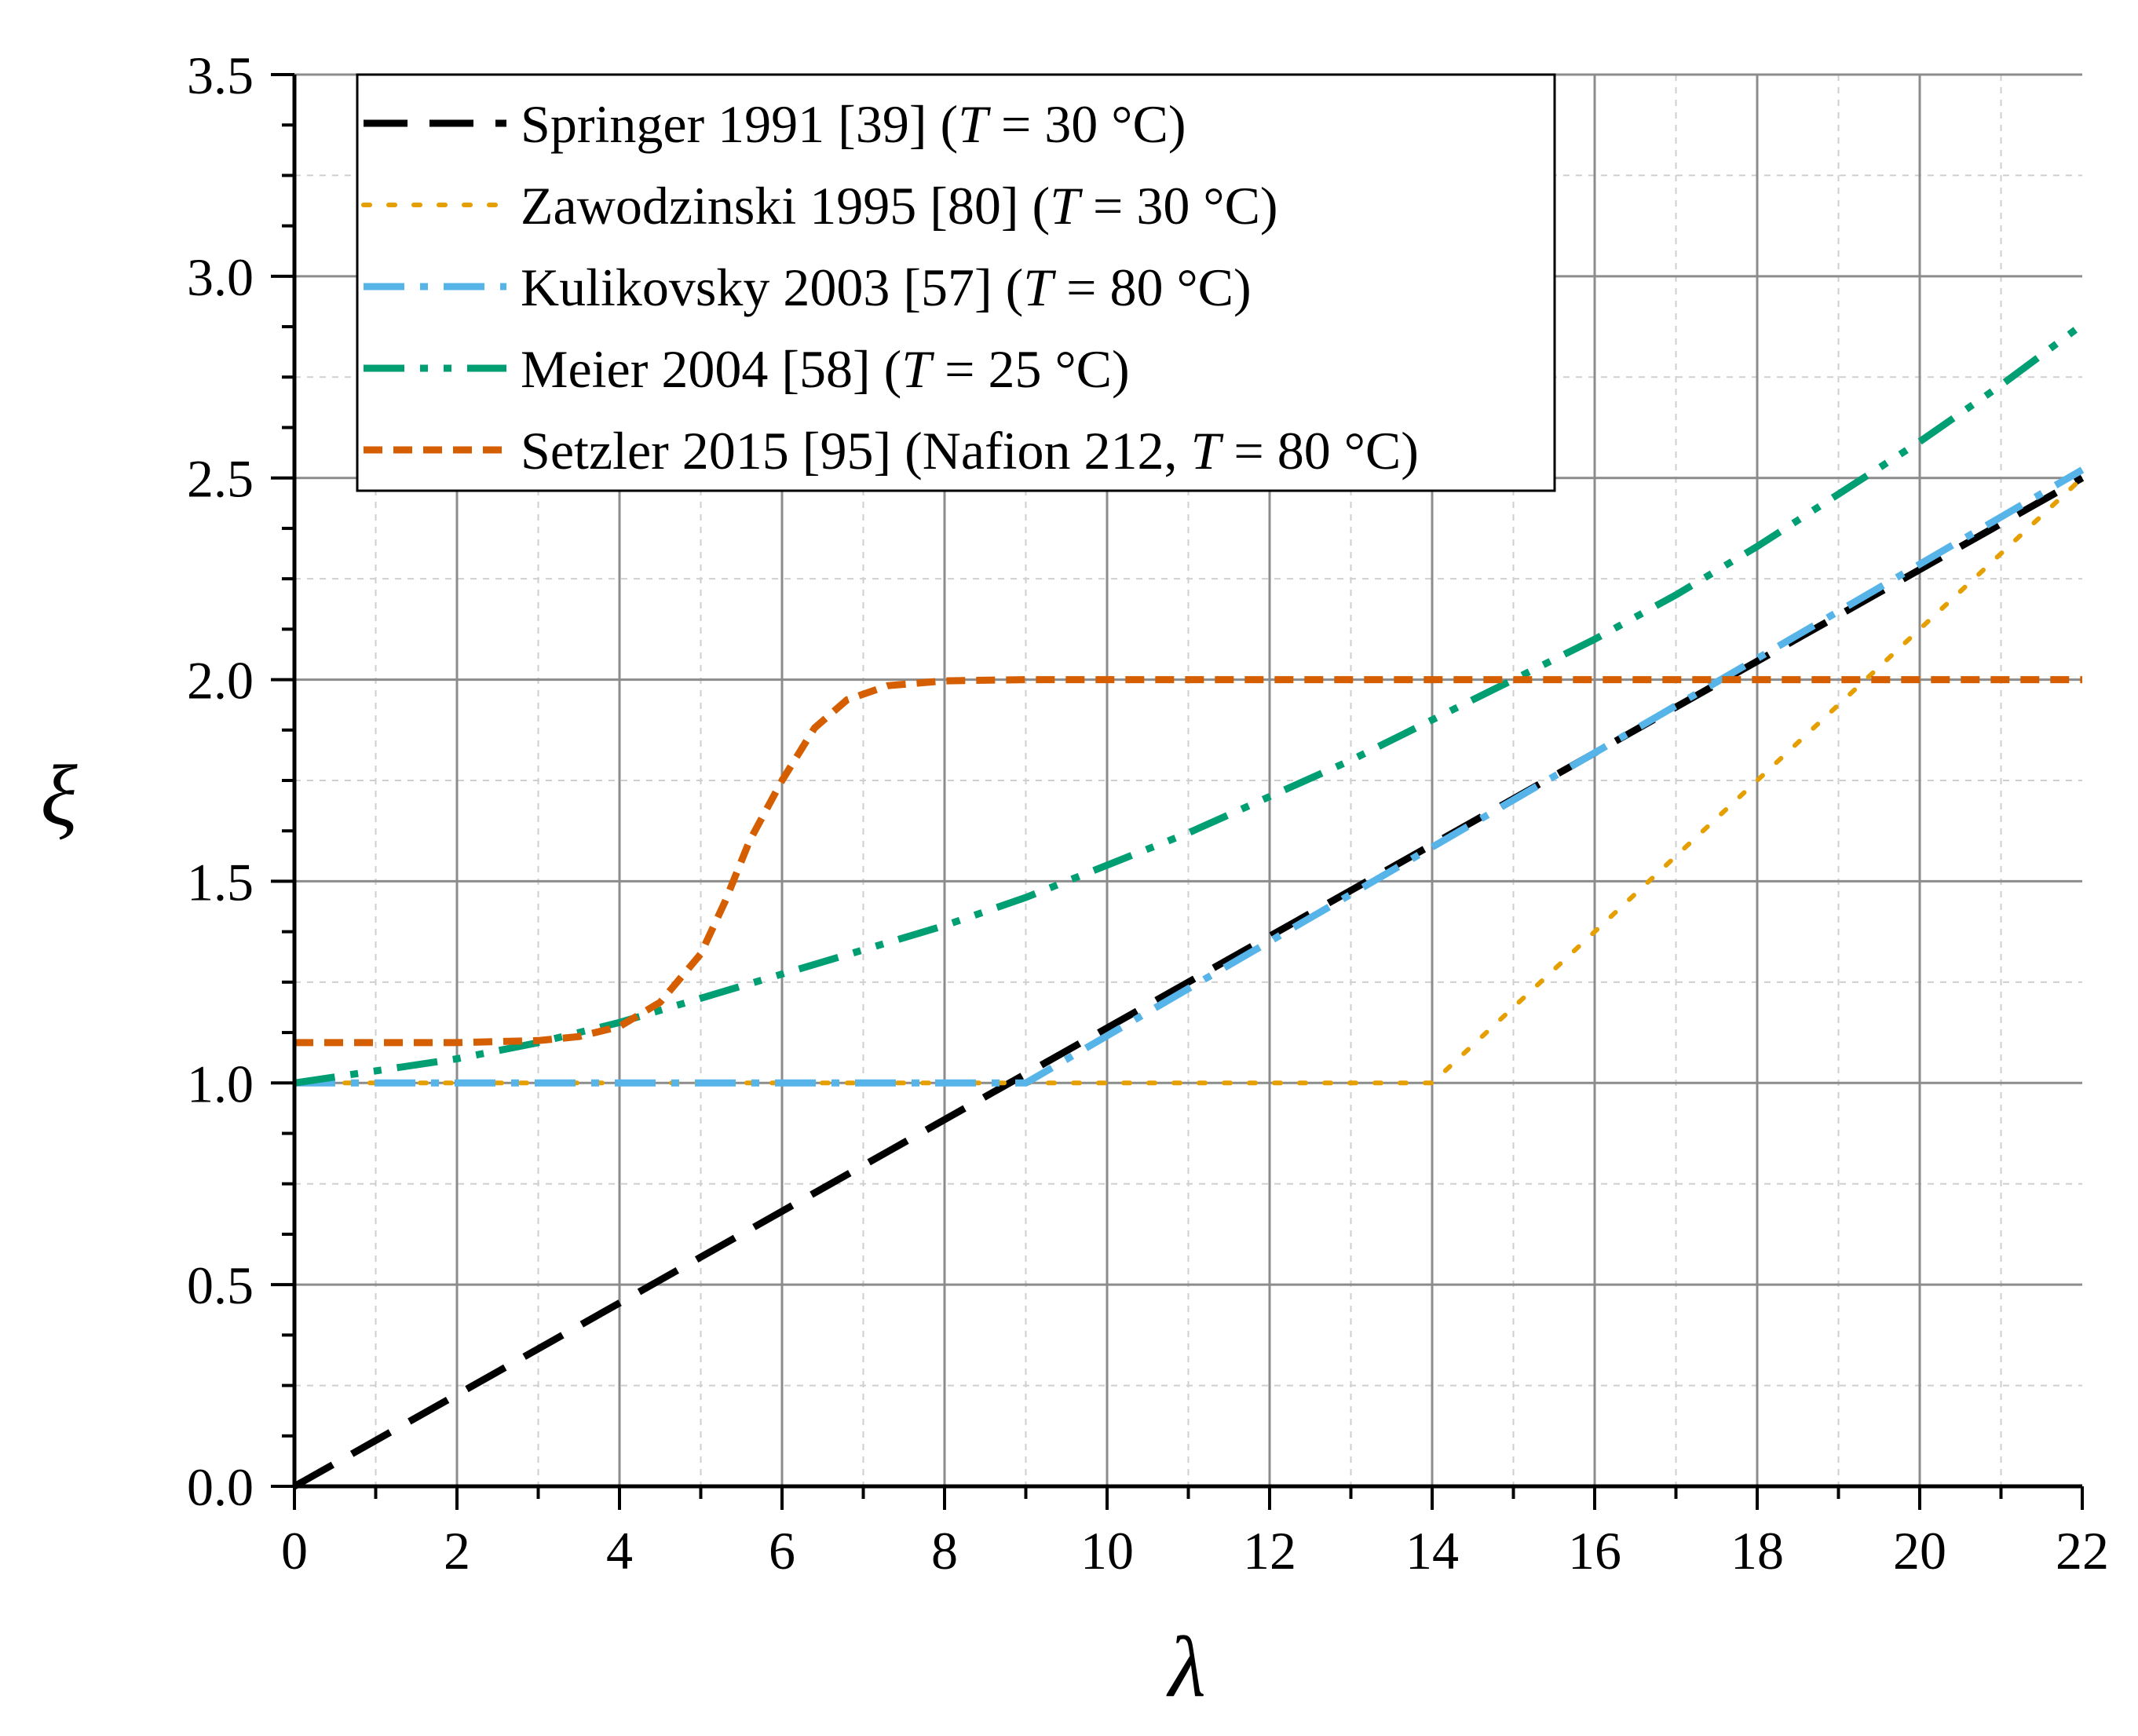 The image size is (2138, 1736). I want to click on legend-label-3: Kulikovsky 2003 [57] (T = 80 °C), so click(886, 287).